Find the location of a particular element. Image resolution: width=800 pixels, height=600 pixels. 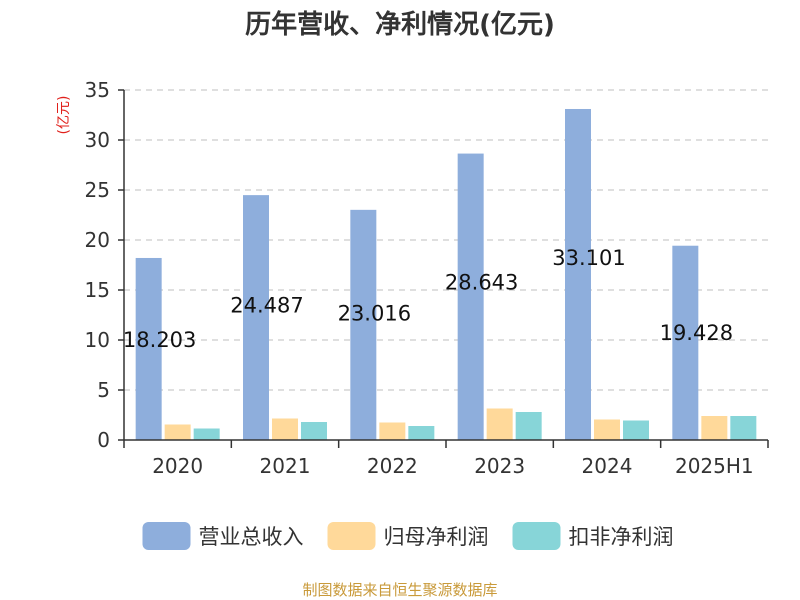

y-tick-label: 10 is located at coordinates (97, 340).